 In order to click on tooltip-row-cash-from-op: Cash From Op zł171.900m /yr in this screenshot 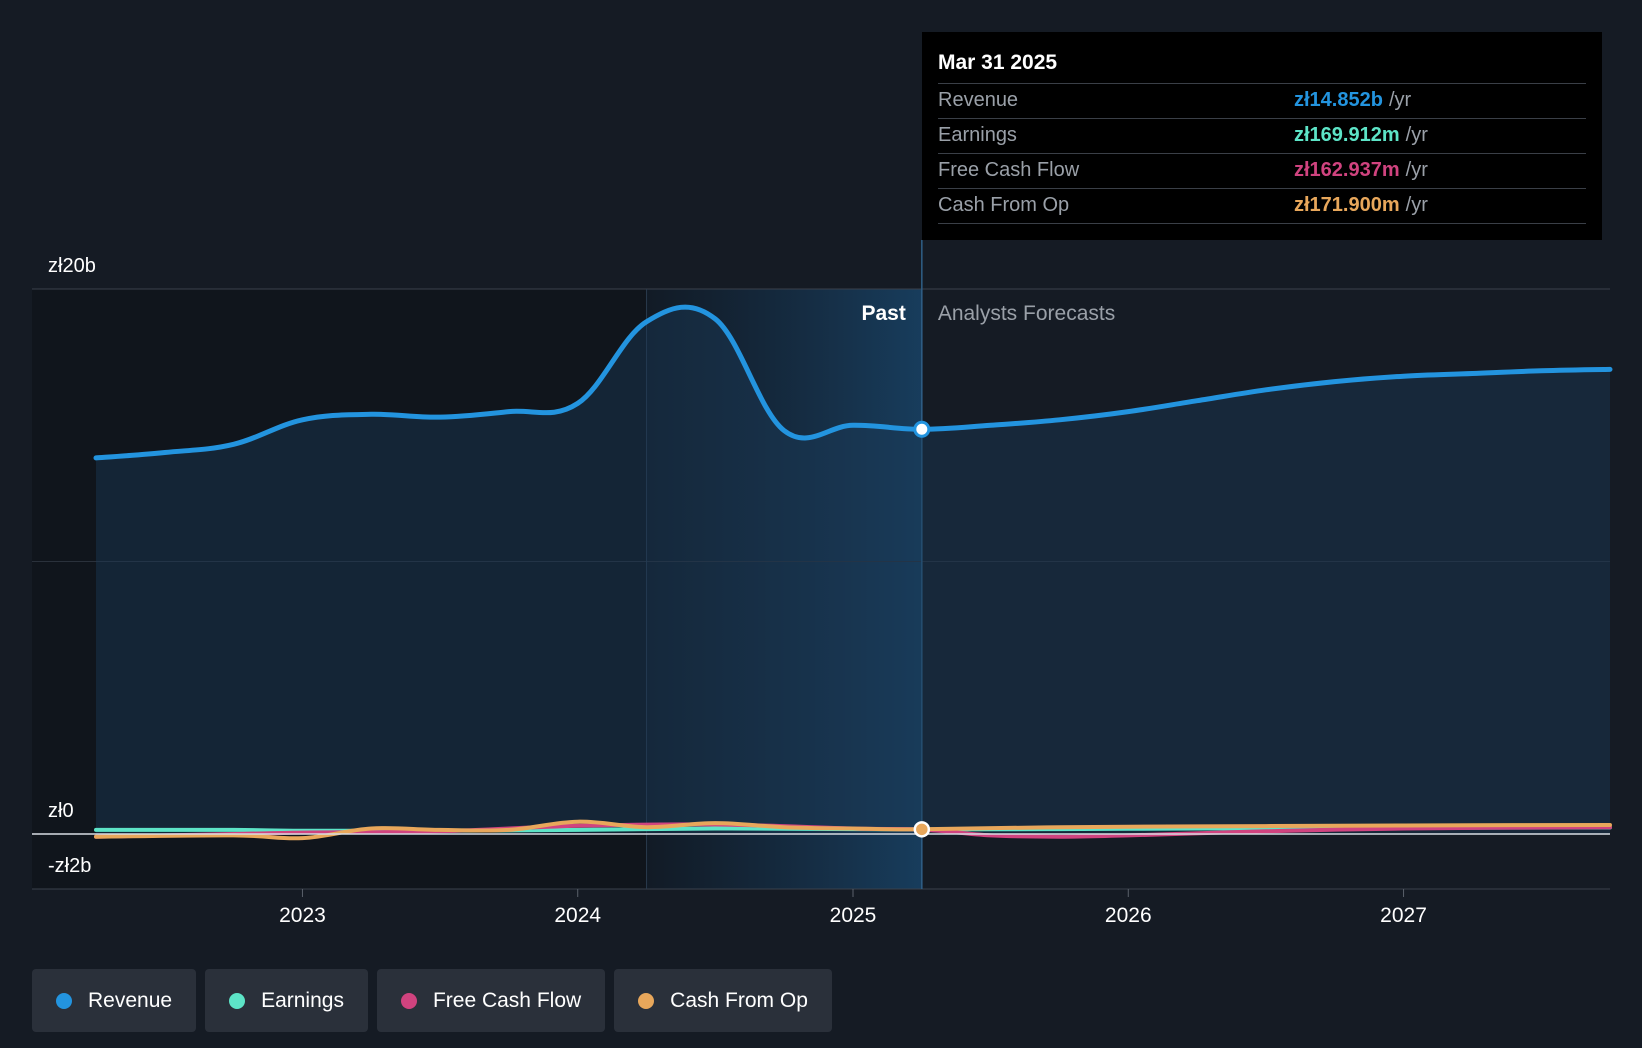, I will do `click(1262, 206)`.